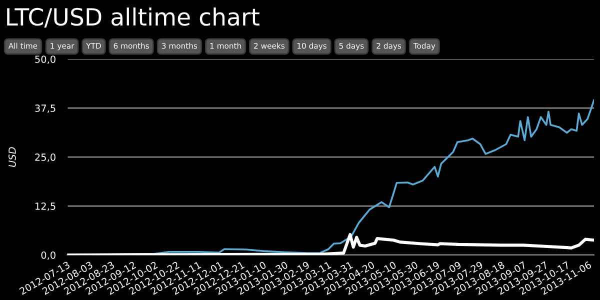  I want to click on y-tick-label: 0,0, so click(48, 255).